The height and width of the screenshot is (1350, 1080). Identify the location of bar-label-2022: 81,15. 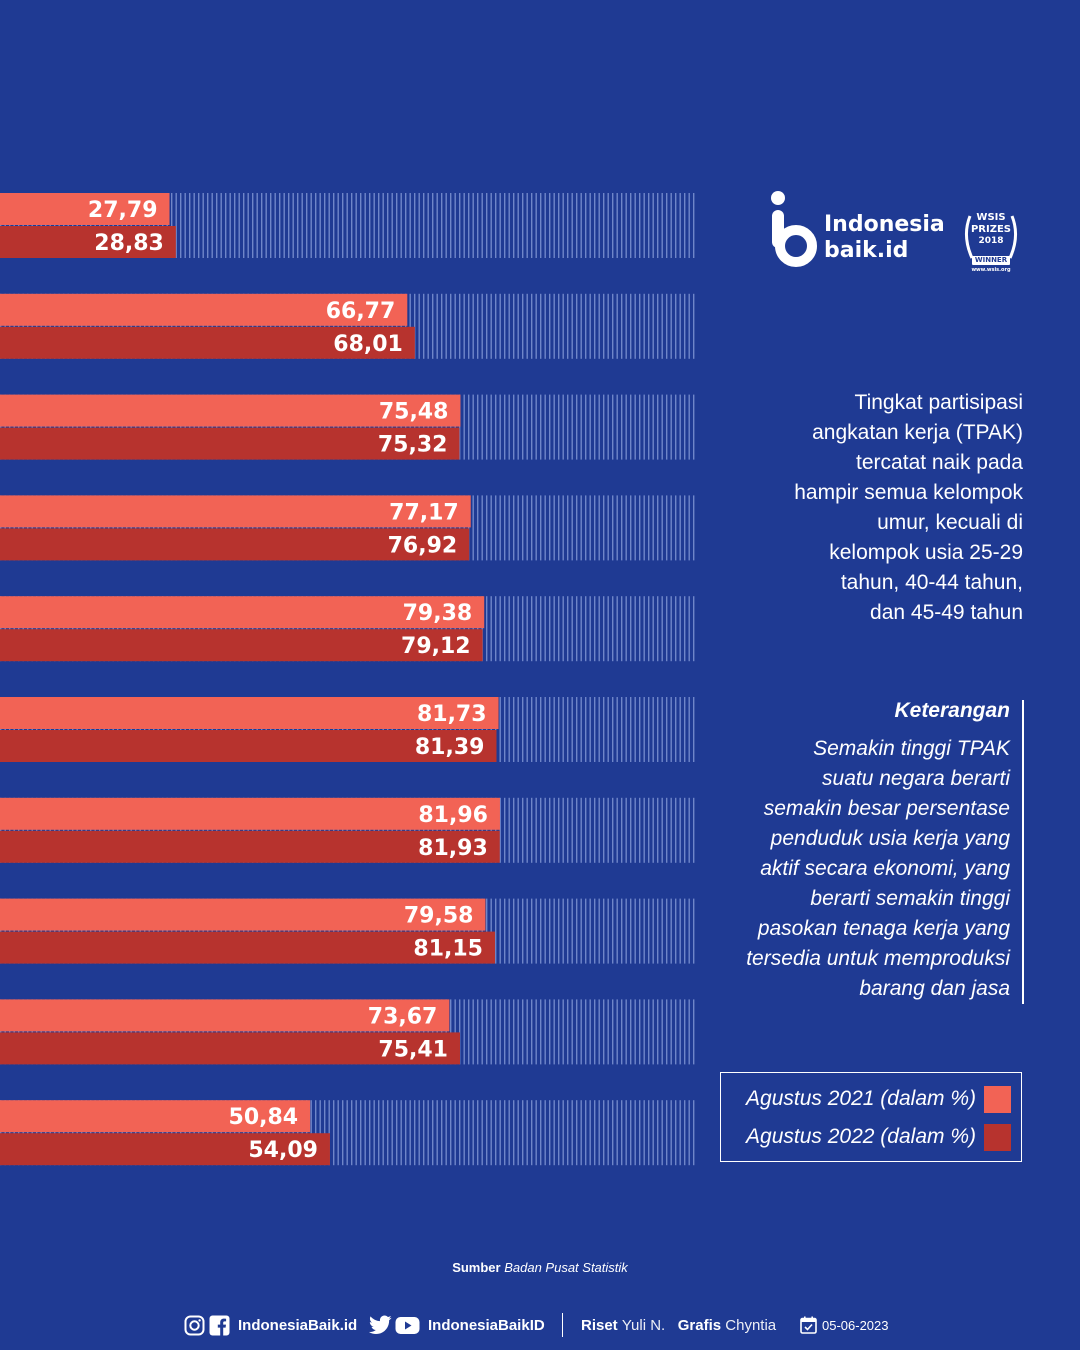
(448, 949).